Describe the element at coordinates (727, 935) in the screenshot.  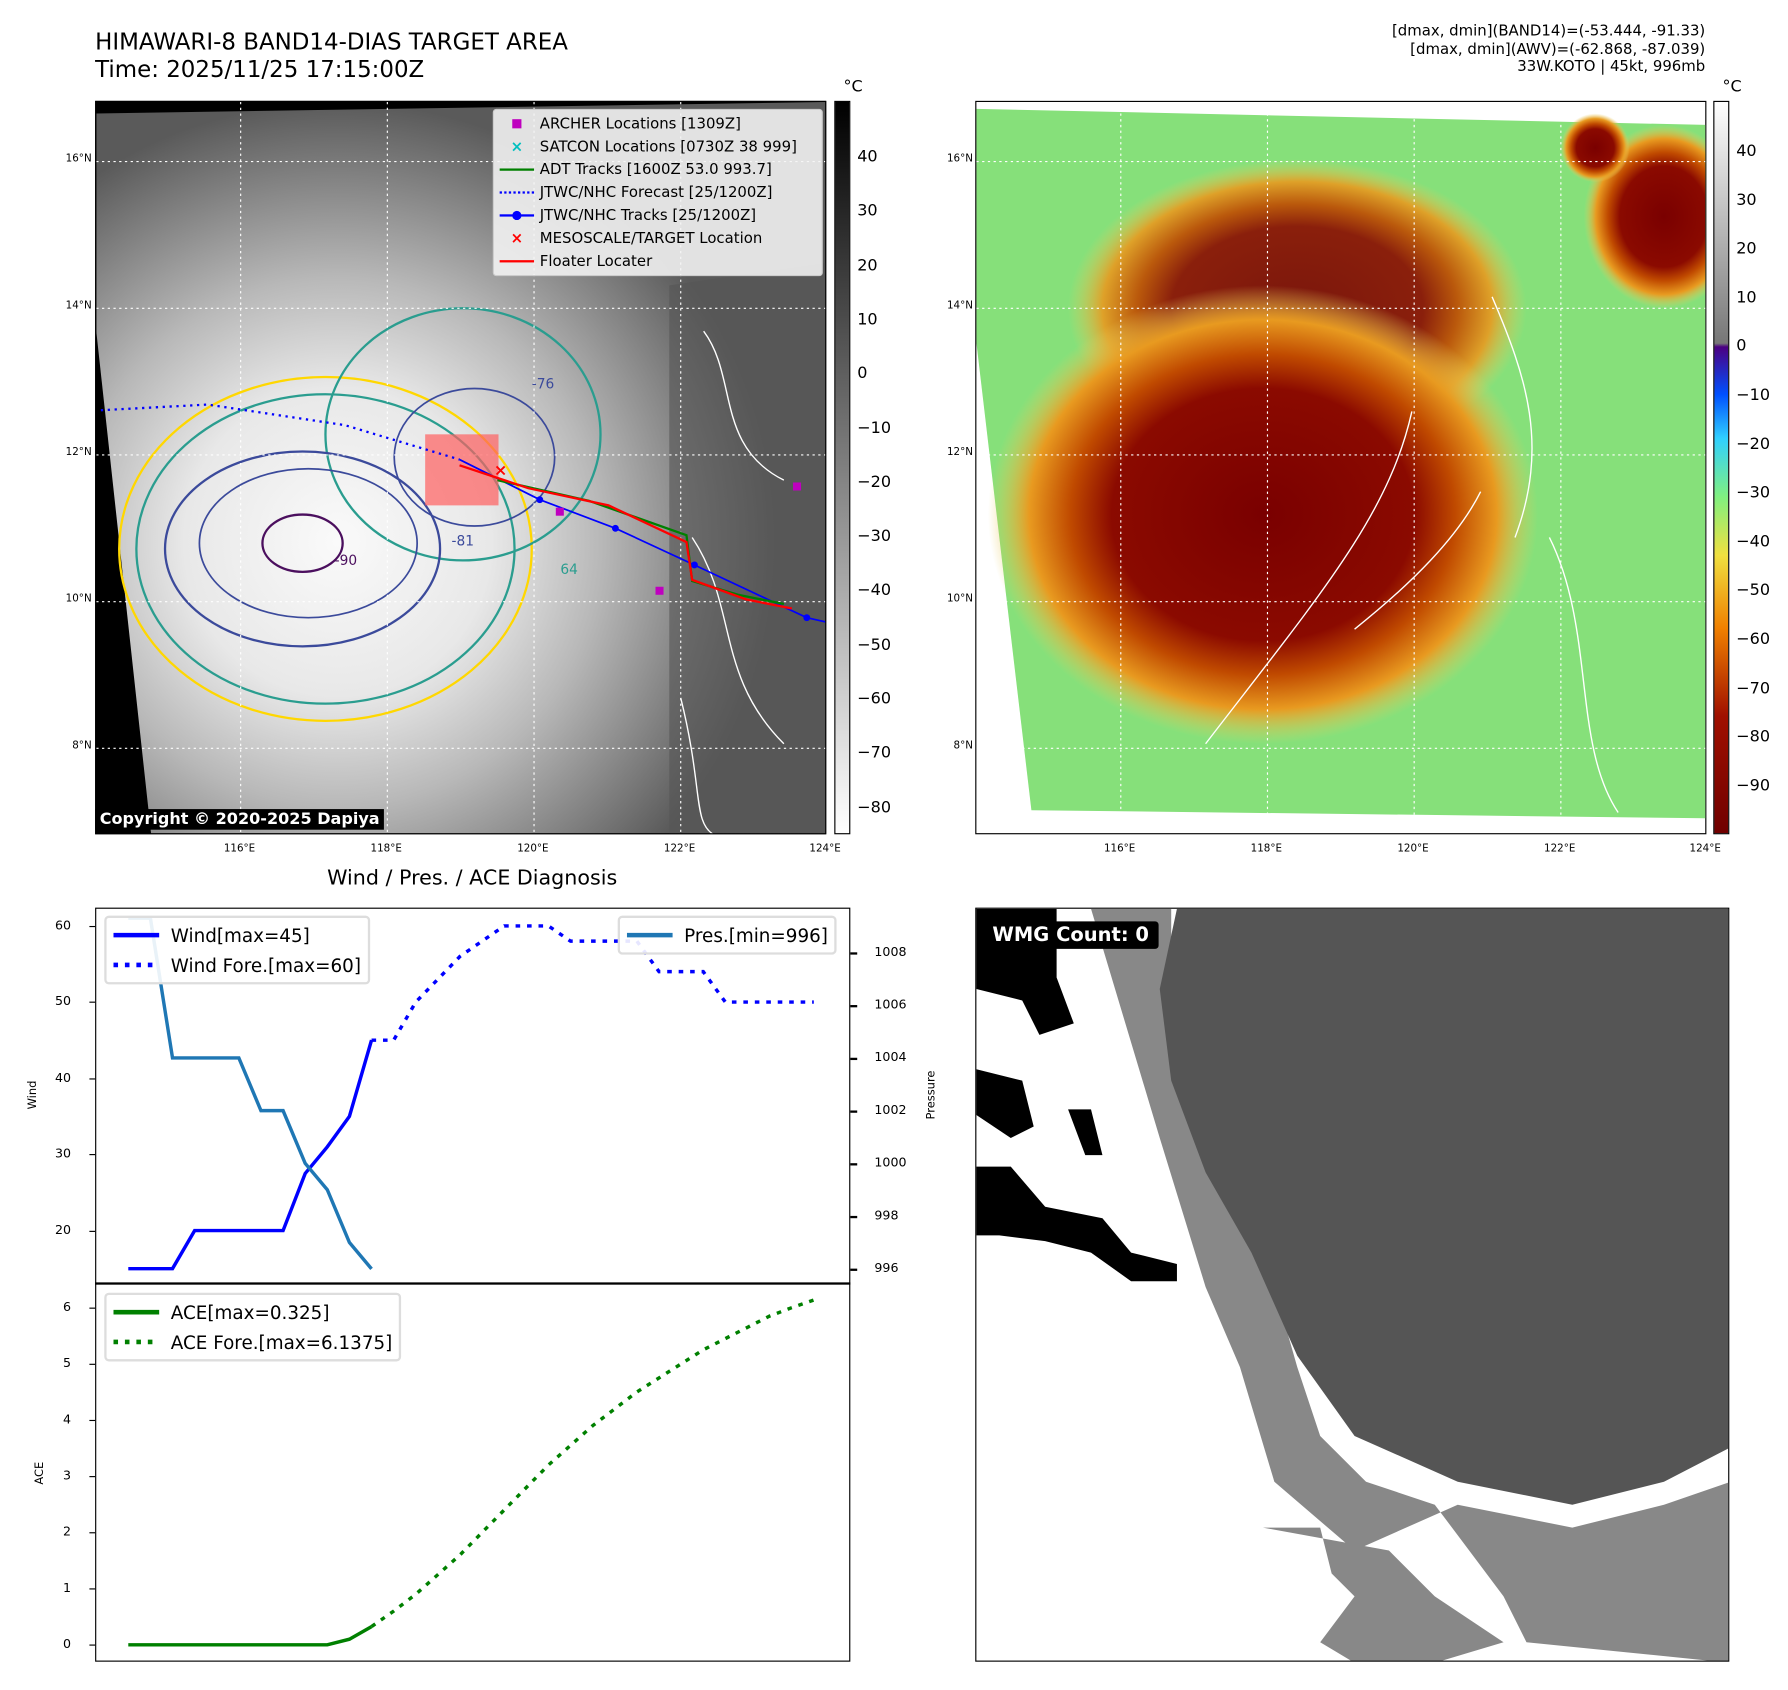
I see `pressure-legend: Pres.[min=996]` at that location.